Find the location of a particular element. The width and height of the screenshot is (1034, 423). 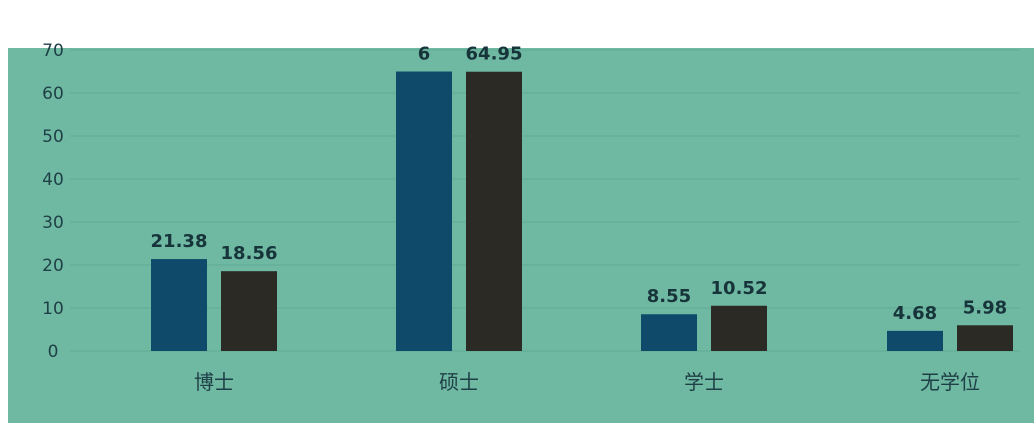

category-label: 学士 is located at coordinates (704, 382).